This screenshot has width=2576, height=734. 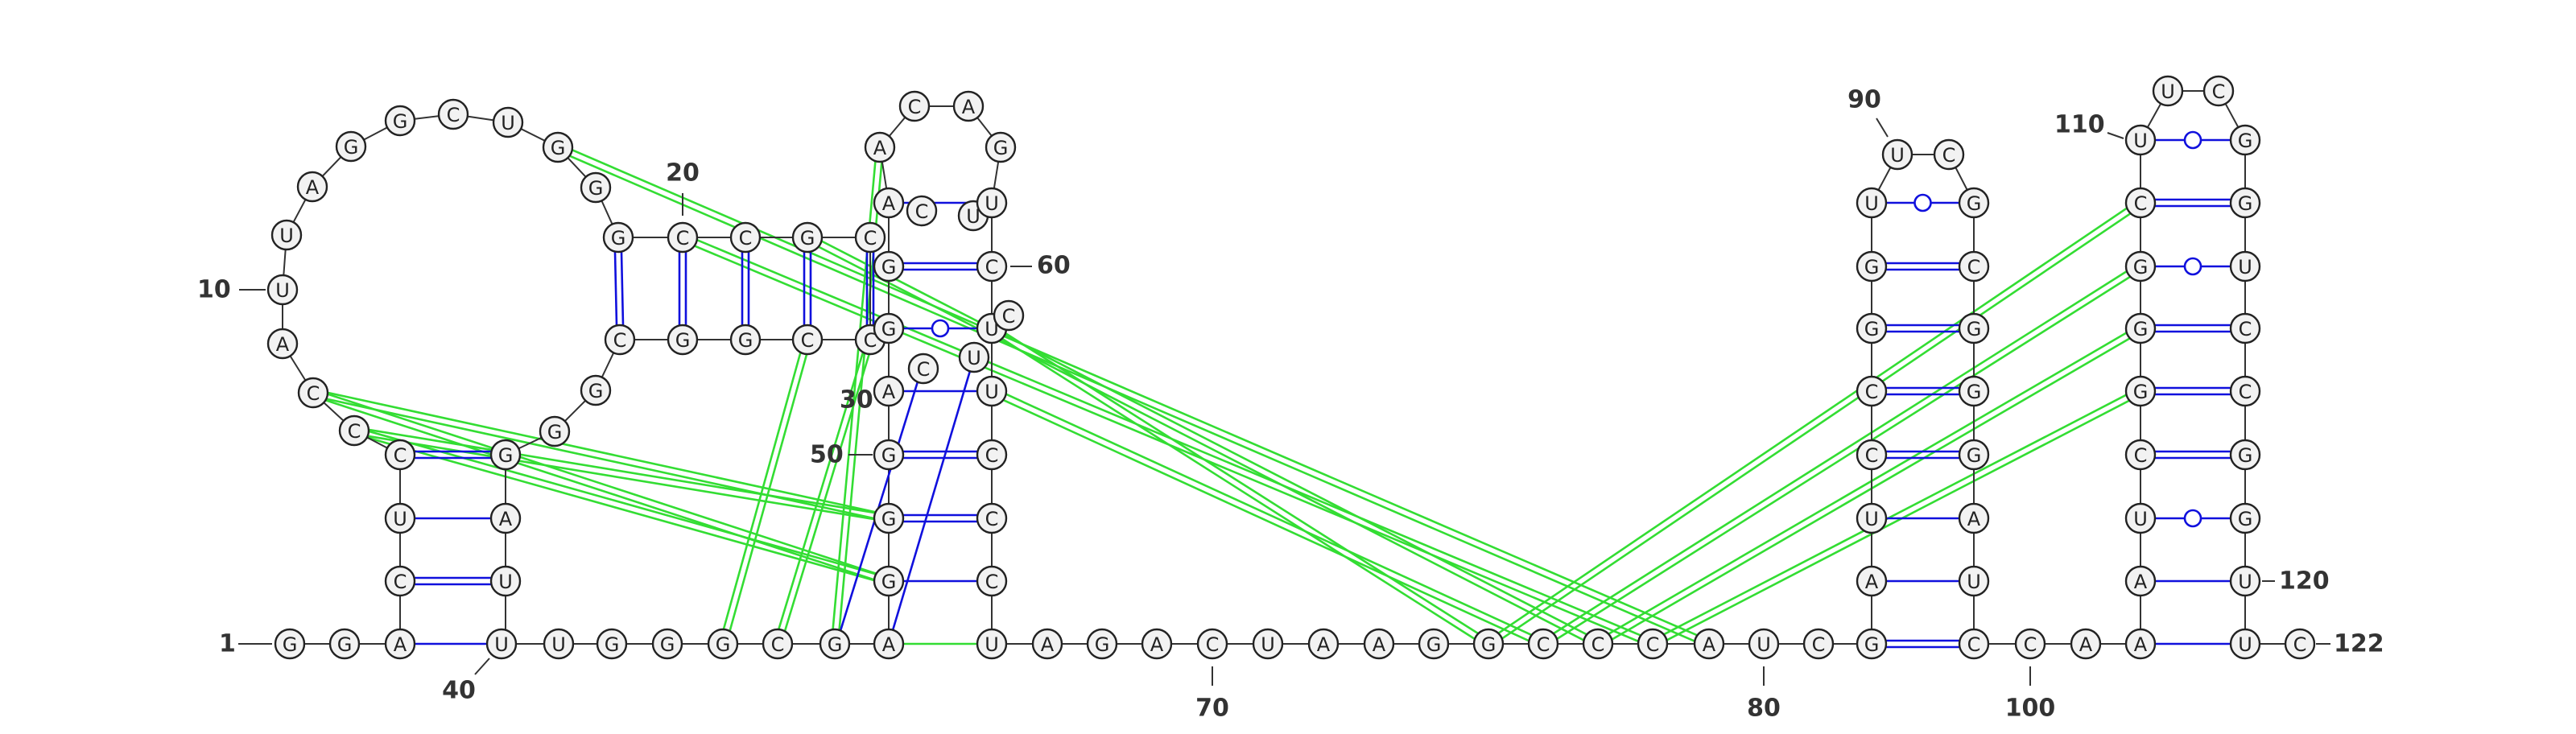 What do you see at coordinates (1864, 100) in the screenshot?
I see `position-label-90: 90` at bounding box center [1864, 100].